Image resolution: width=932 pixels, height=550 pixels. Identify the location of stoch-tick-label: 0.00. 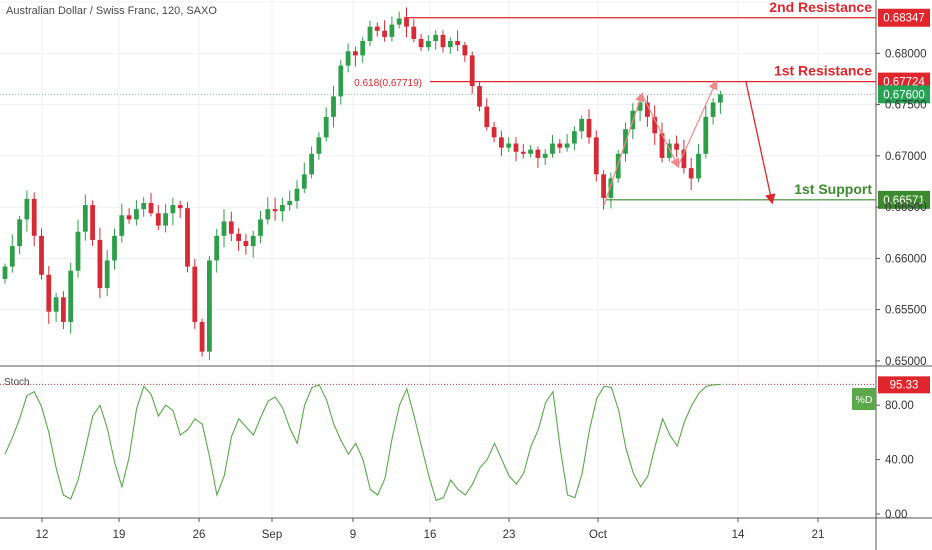
(896, 515).